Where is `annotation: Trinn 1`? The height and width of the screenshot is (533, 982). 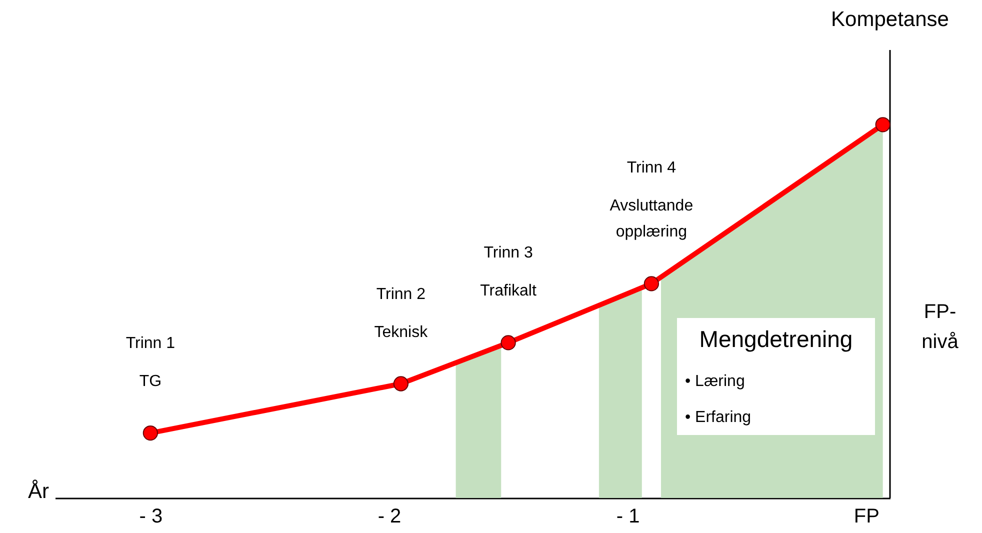 annotation: Trinn 1 is located at coordinates (151, 343).